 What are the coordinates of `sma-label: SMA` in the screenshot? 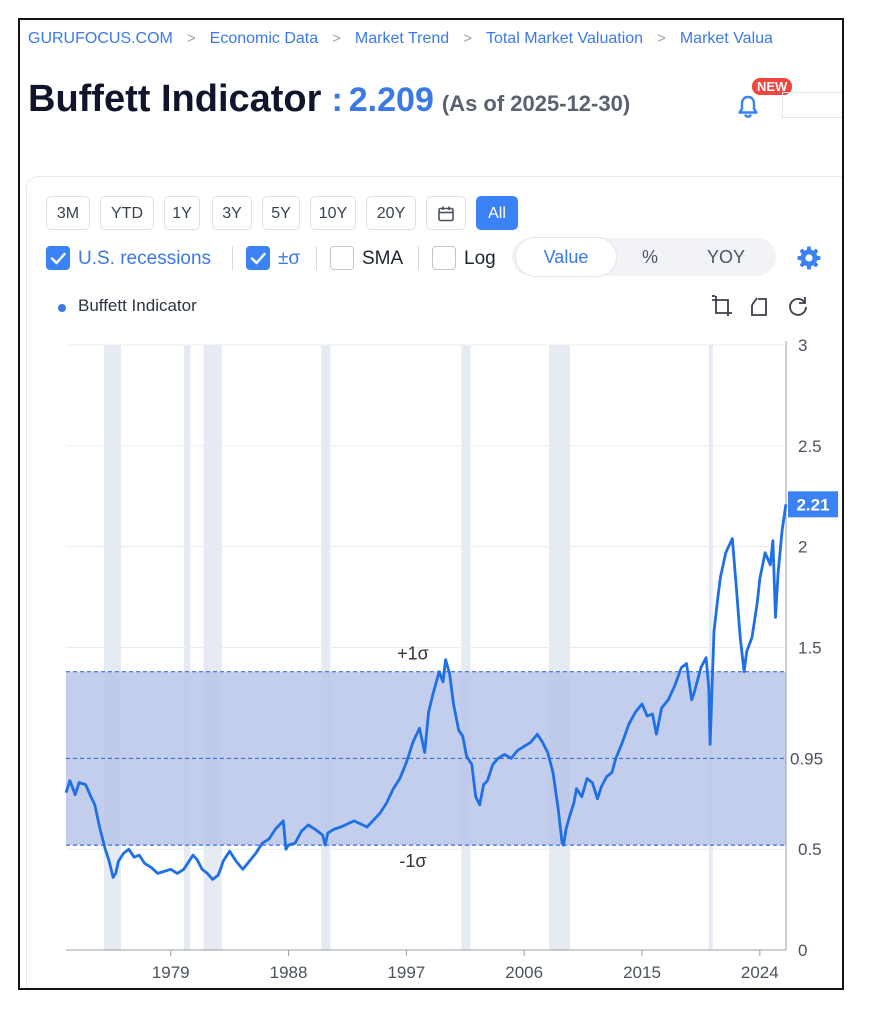 It's located at (383, 258).